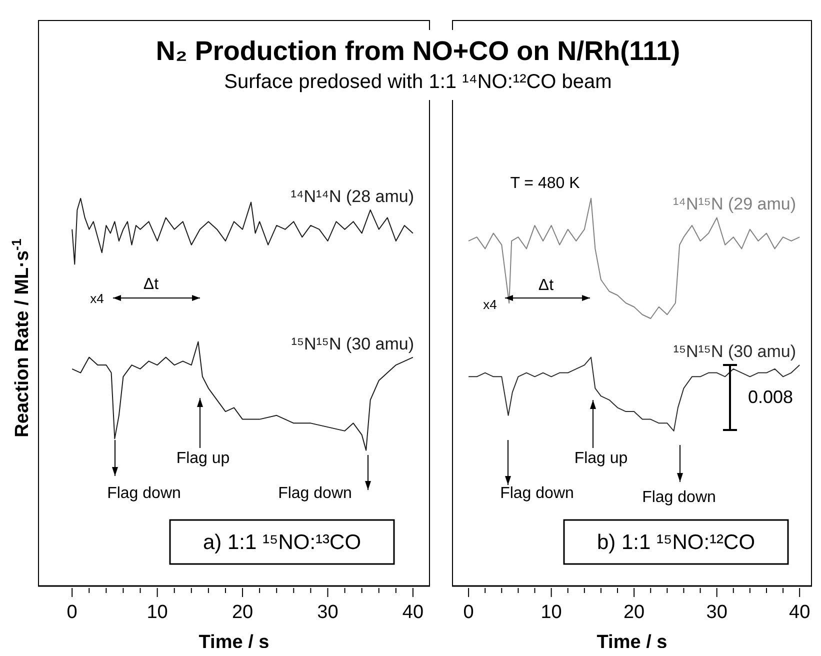 The height and width of the screenshot is (656, 821). I want to click on series-label: ¹⁴N¹⁴N (28 amu), so click(352, 196).